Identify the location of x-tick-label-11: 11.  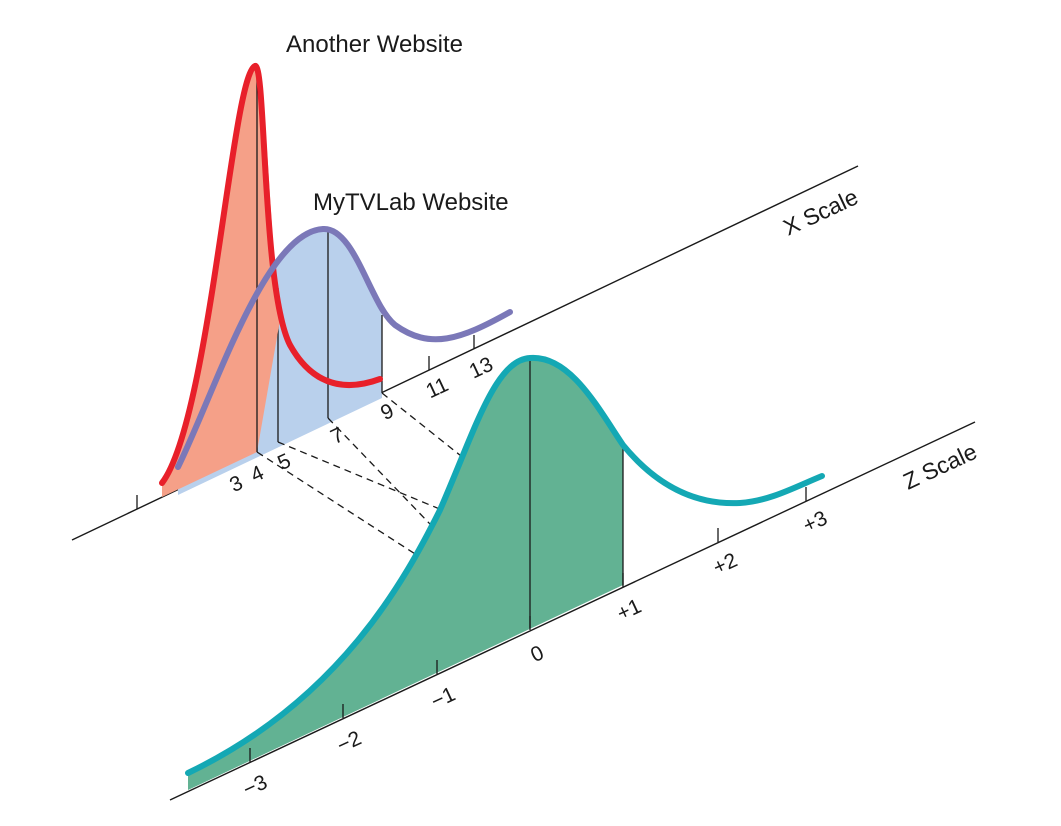
(437, 388).